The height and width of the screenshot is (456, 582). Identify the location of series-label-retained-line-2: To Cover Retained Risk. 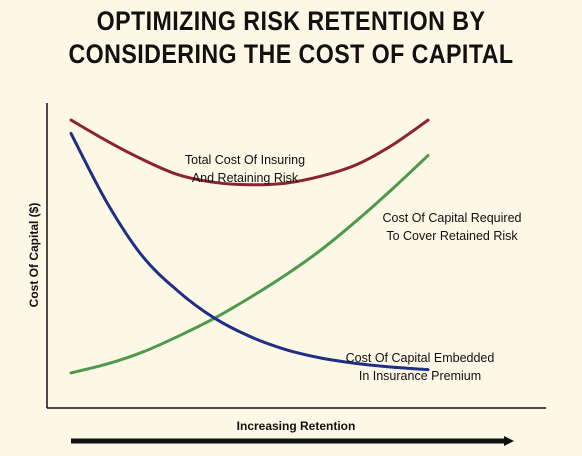
(452, 236).